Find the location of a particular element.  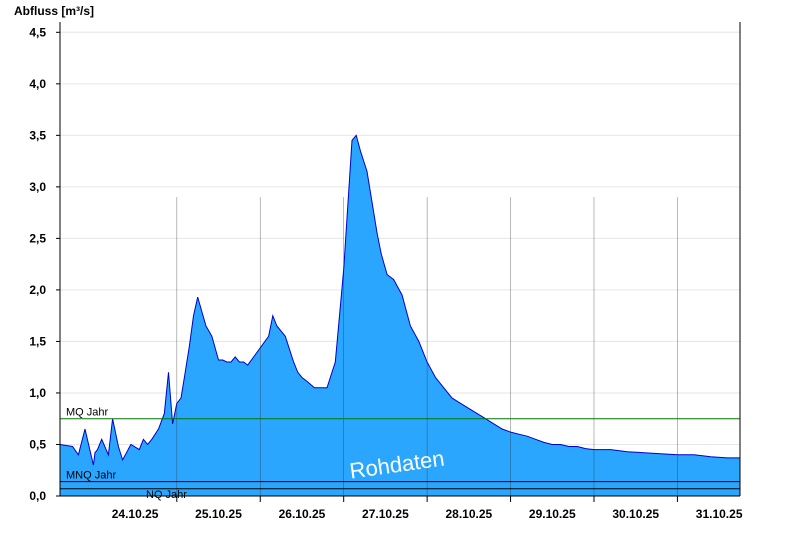

y-ticks: 0,0 0,5 1,0 1,5 2,0 2,5 3,0 3,5 4,0 4,5 is located at coordinates (44, 264).